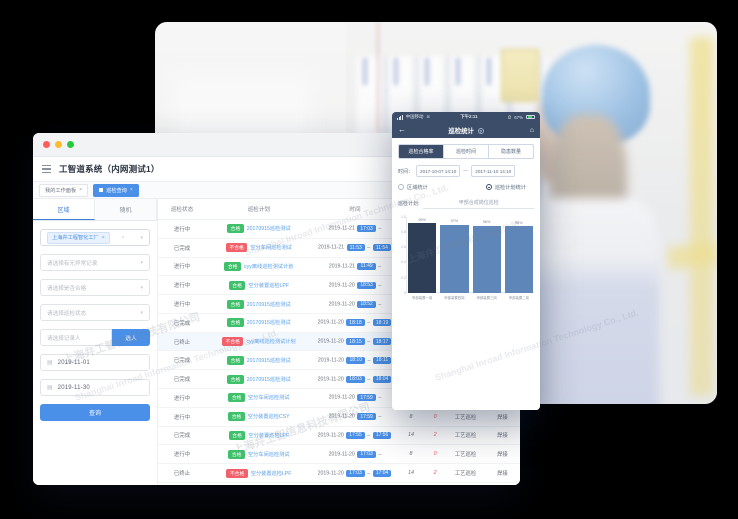 Image resolution: width=738 pixels, height=519 pixels. I want to click on time-chip: 17:56, so click(382, 435).